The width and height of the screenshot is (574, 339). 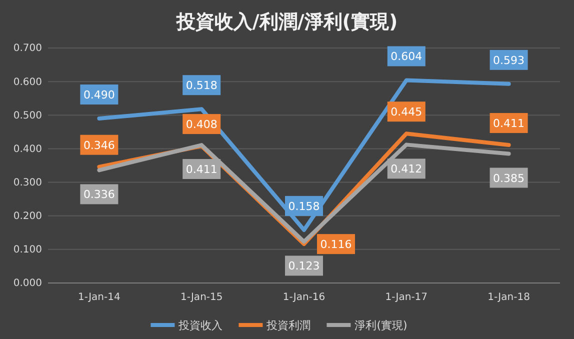 What do you see at coordinates (509, 178) in the screenshot?
I see `data-label: 0.385` at bounding box center [509, 178].